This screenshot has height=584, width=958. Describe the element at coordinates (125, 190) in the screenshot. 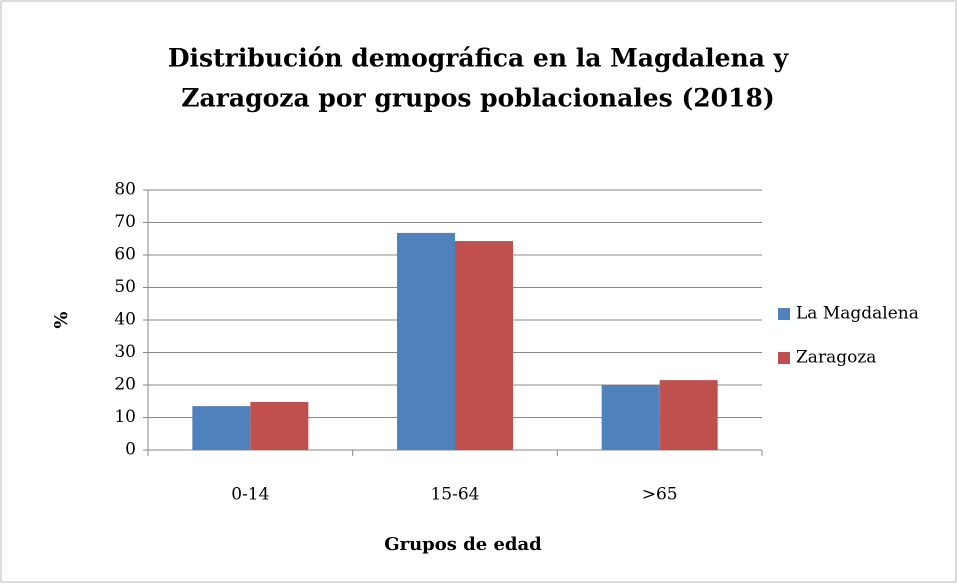

I see `y-tick-label: 80` at that location.